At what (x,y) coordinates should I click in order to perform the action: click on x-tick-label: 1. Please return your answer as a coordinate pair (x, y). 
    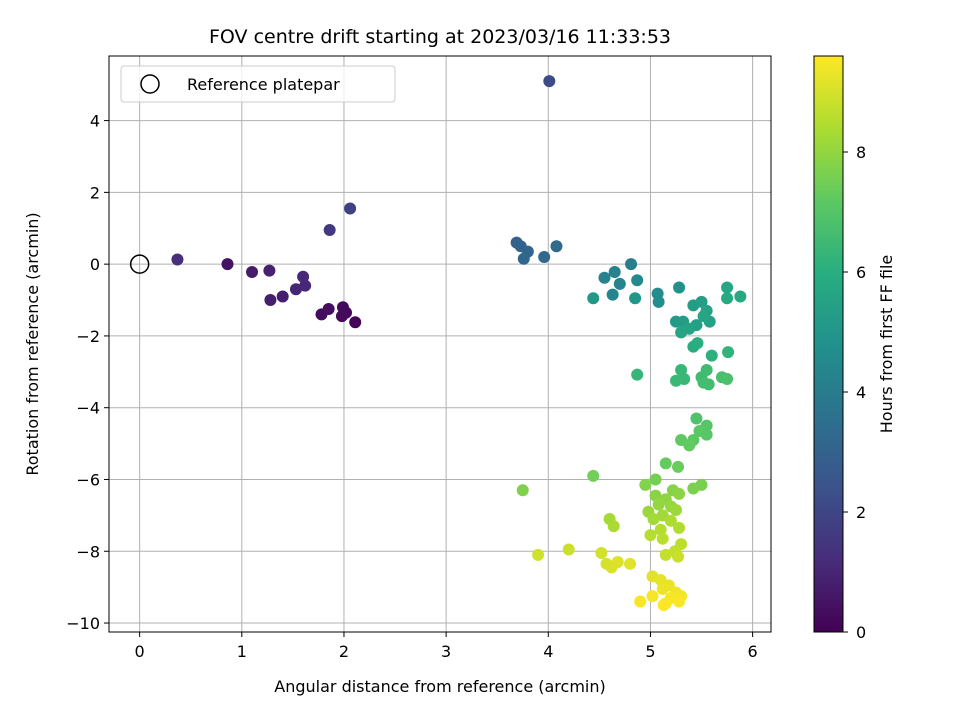
    Looking at the image, I should click on (242, 651).